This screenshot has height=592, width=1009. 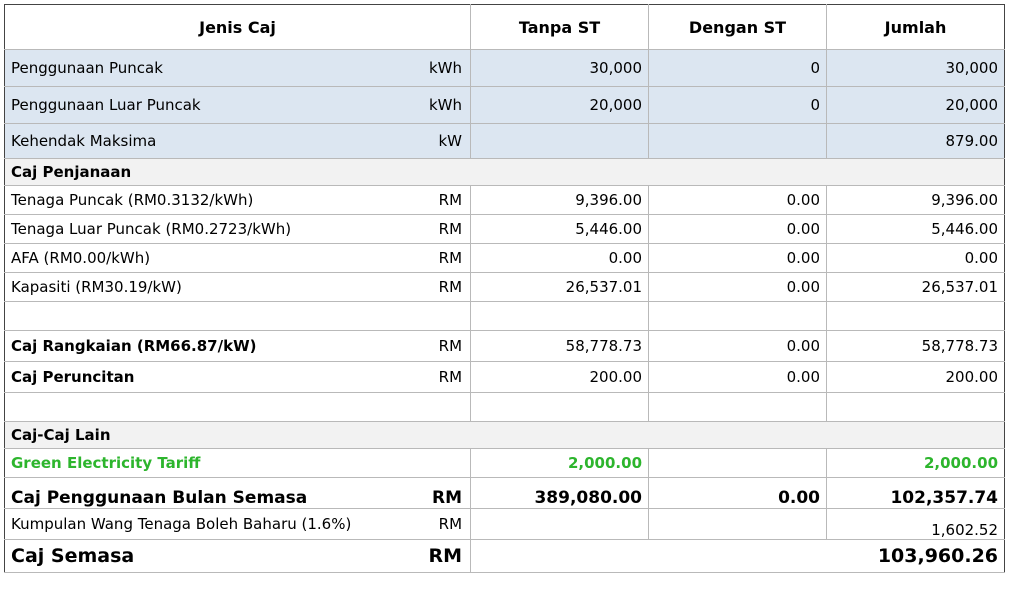 What do you see at coordinates (437, 493) in the screenshot?
I see `current-usage-unit: RM` at bounding box center [437, 493].